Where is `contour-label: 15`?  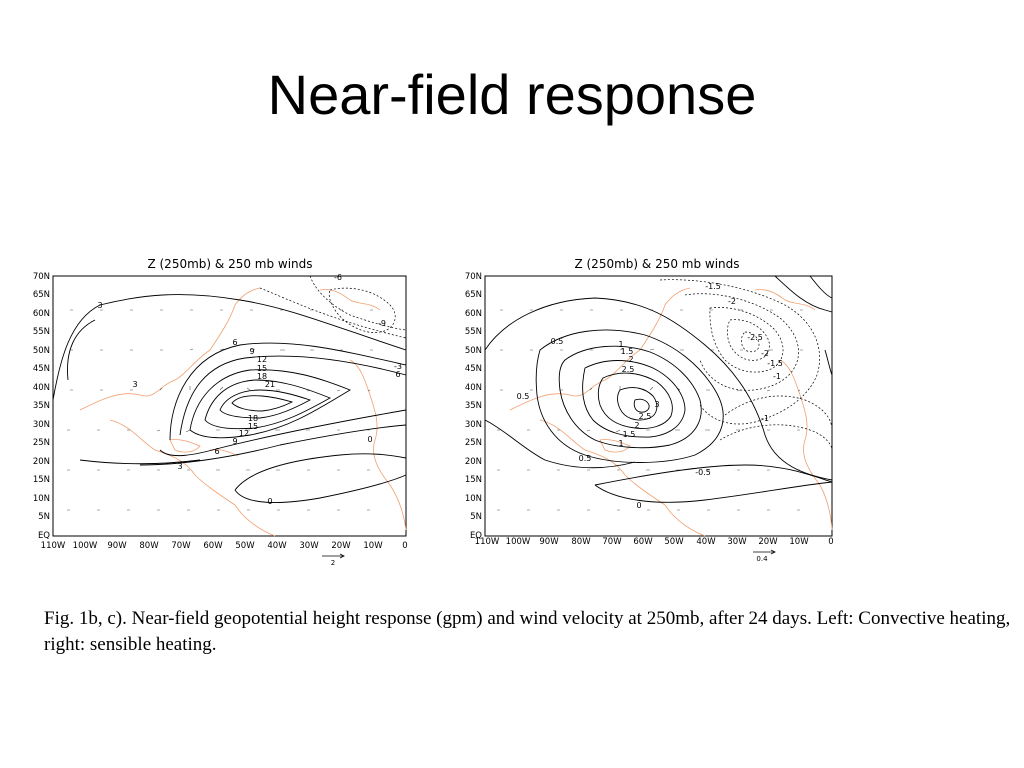 contour-label: 15 is located at coordinates (262, 368).